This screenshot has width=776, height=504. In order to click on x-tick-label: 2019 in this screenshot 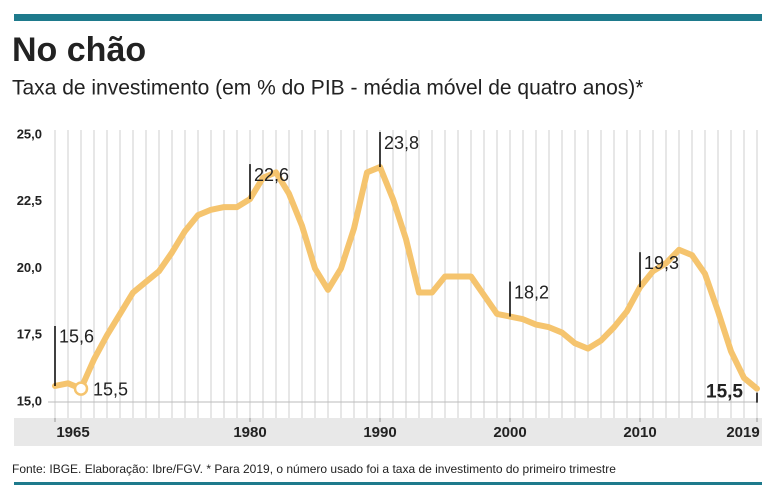, I will do `click(742, 432)`.